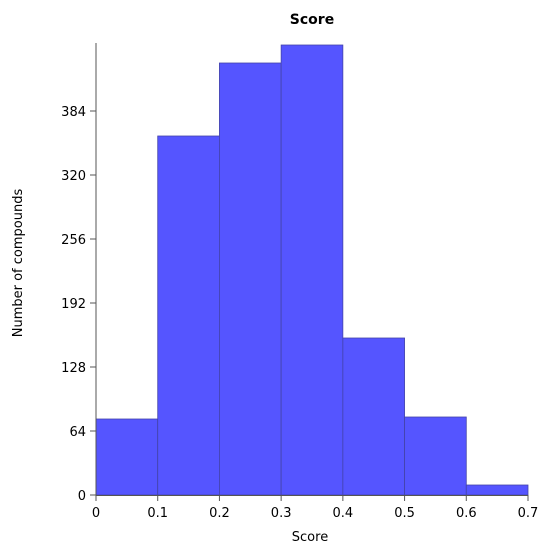 This screenshot has width=540, height=545. What do you see at coordinates (18, 263) in the screenshot?
I see `y-axis-label: Number of compounds` at bounding box center [18, 263].